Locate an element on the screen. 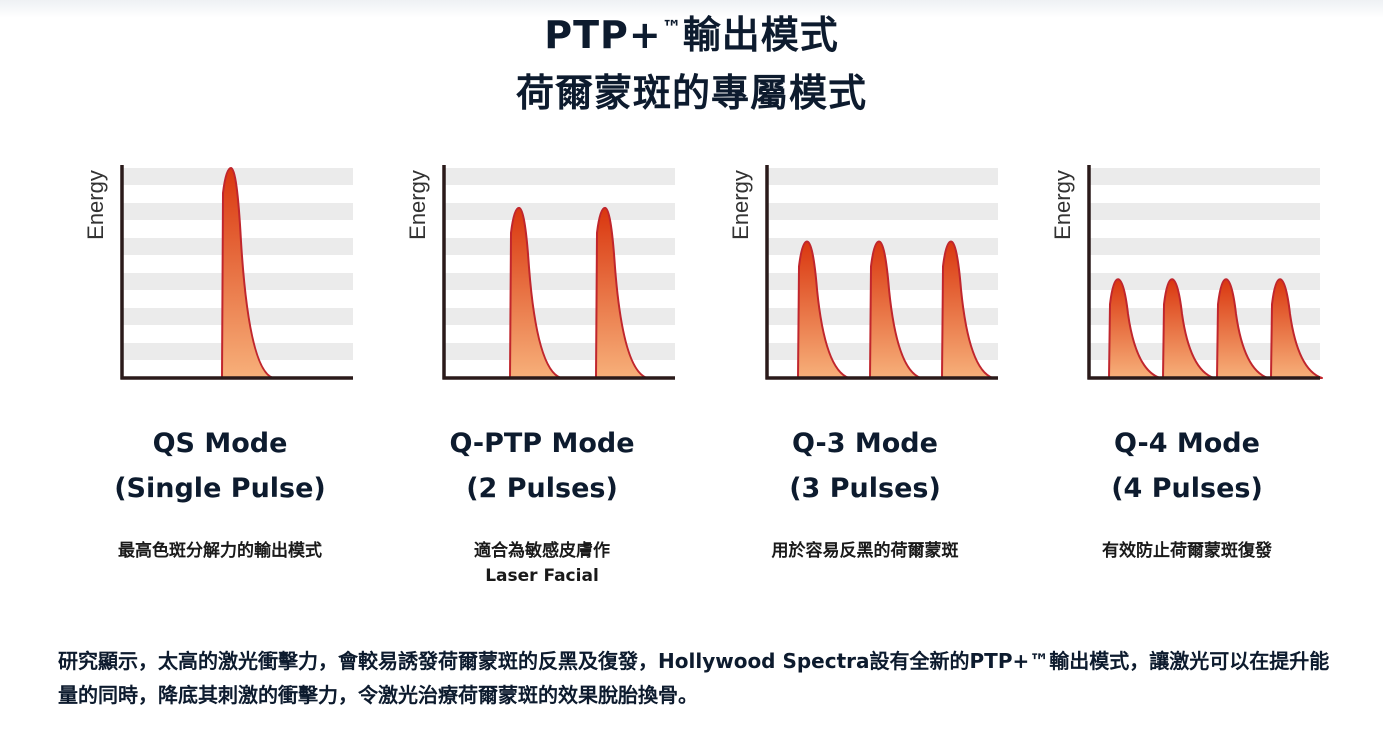  page-title: PTP+™輸出模式 is located at coordinates (691, 31).